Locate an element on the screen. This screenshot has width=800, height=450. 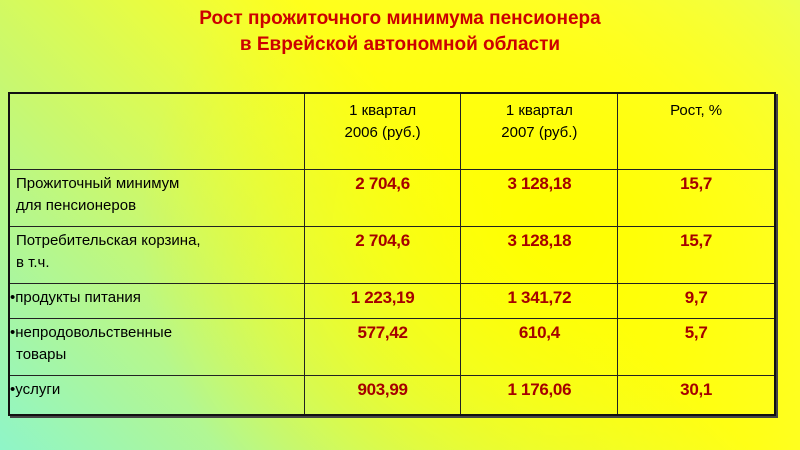
header-2006: 1 квартал 2006 (руб.) is located at coordinates (382, 131).